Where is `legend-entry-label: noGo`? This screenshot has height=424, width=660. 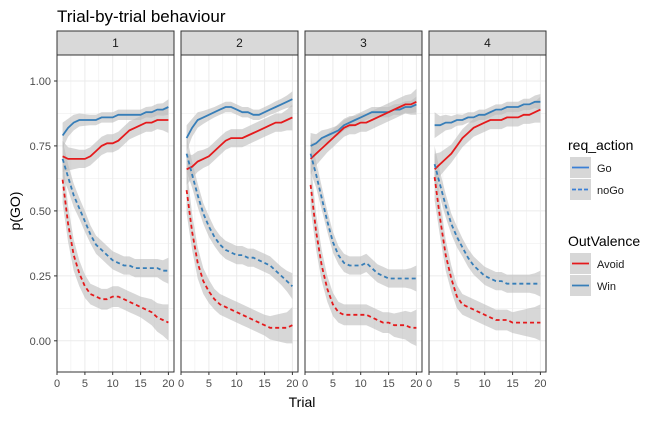
legend-entry-label: noGo is located at coordinates (610, 191).